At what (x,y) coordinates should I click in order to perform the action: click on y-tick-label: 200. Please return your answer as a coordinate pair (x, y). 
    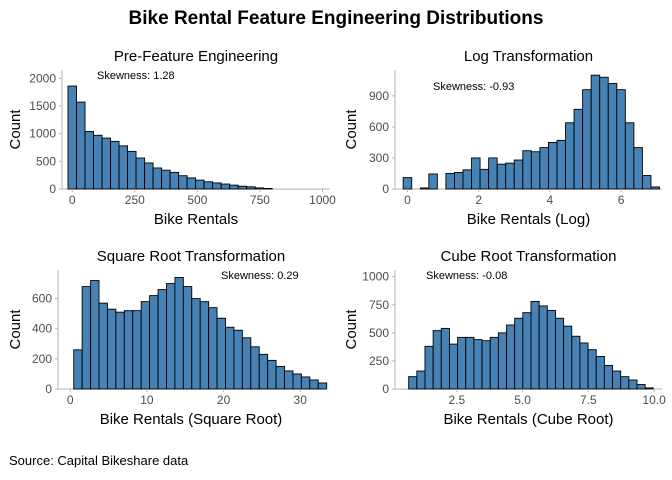
    Looking at the image, I should click on (42, 359).